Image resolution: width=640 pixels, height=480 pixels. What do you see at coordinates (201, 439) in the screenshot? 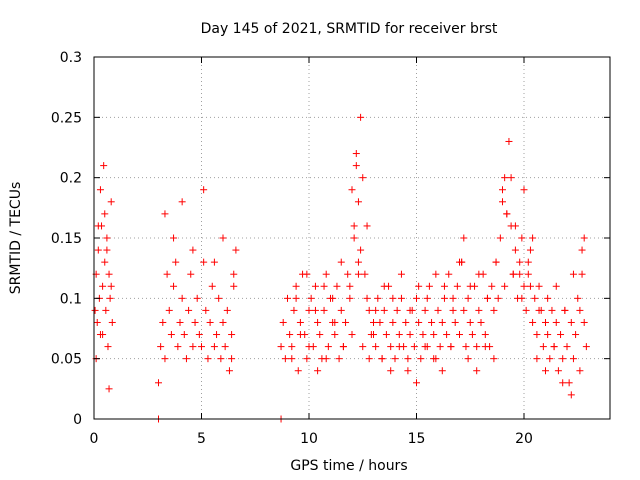
I see `x-tick-label: 5` at bounding box center [201, 439].